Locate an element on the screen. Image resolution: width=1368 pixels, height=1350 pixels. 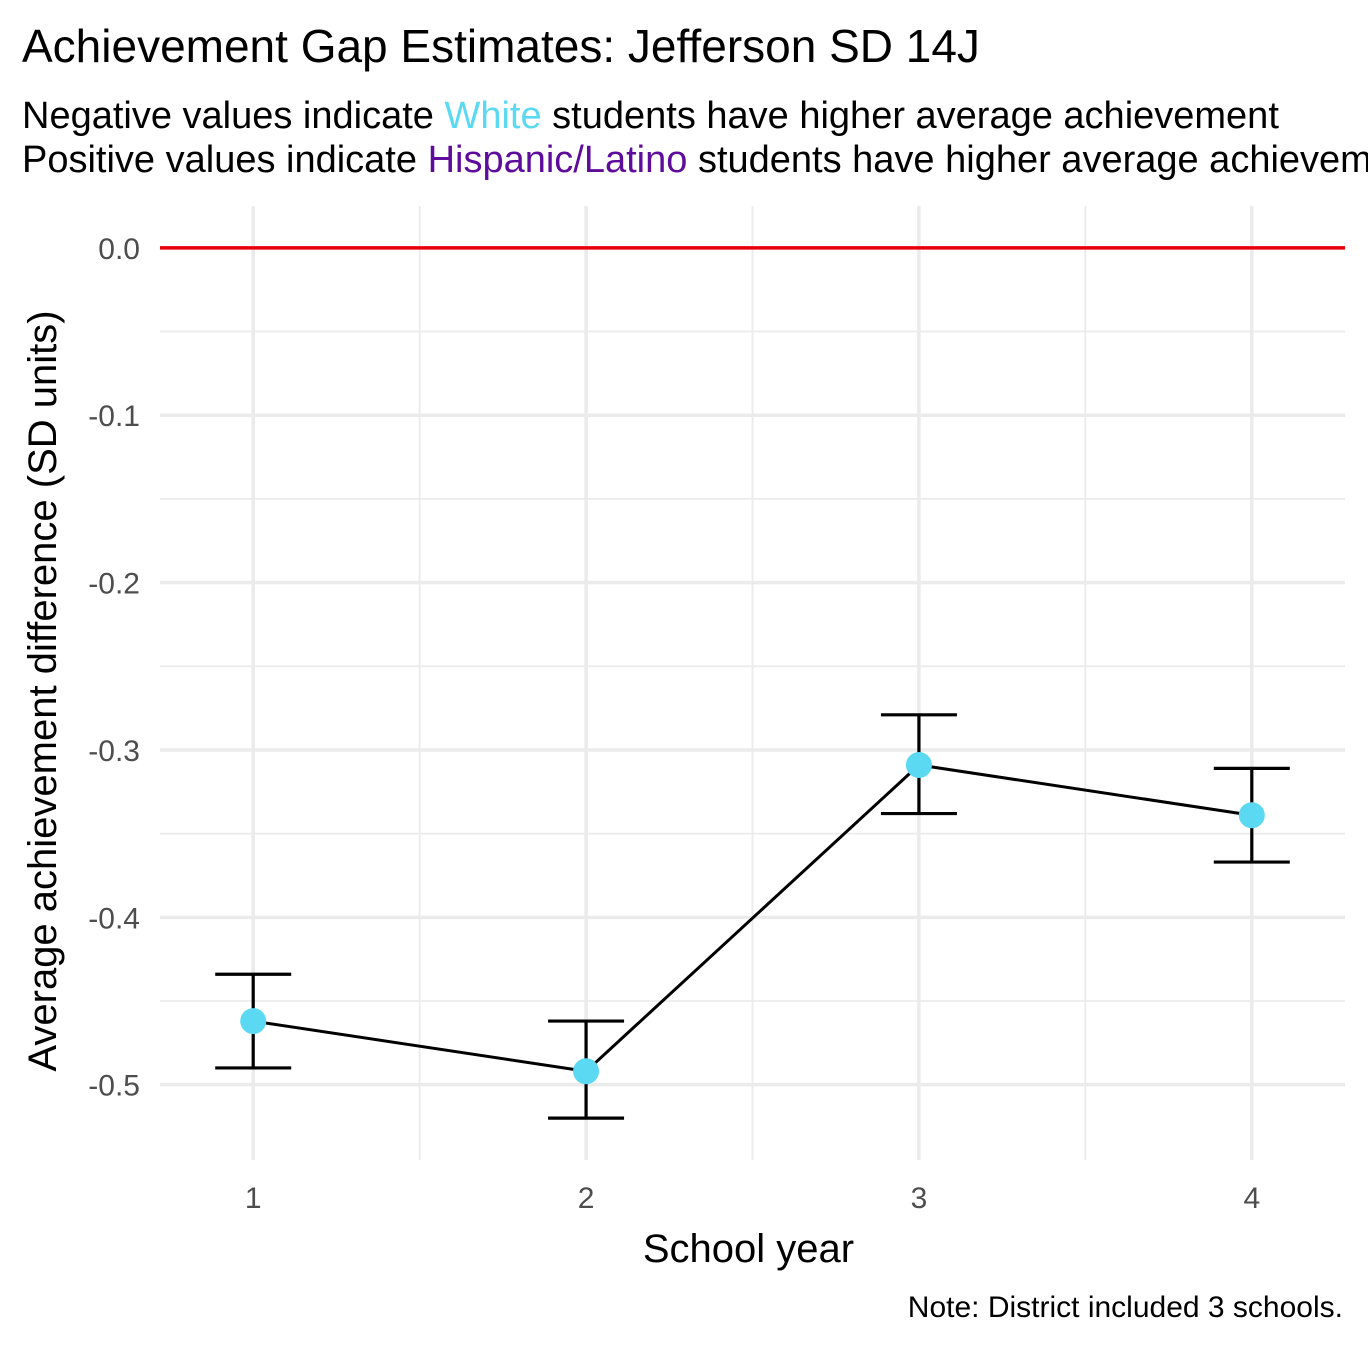
subtitle-negative-suffix: students have higher average achievement is located at coordinates (910, 116).